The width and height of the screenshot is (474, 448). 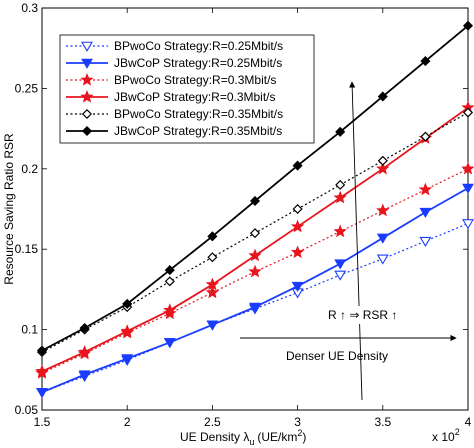 I want to click on legend-label: BPwoCo Strategy:R=0.25Mbit/s, so click(x=198, y=46).